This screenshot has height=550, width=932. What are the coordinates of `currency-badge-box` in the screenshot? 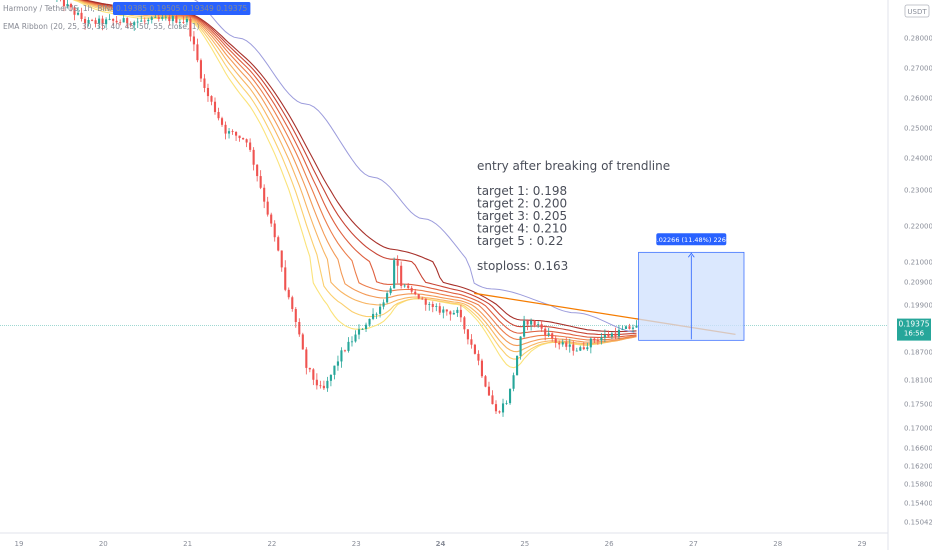 It's located at (917, 11).